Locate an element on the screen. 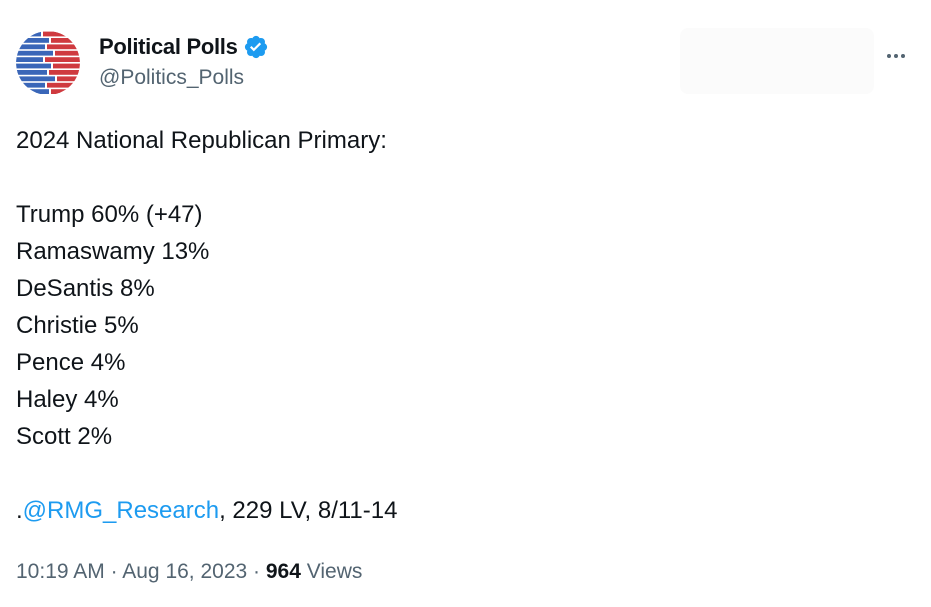 The height and width of the screenshot is (607, 931). tweet-headline: 2024 National Republican Primary: is located at coordinates (201, 140).